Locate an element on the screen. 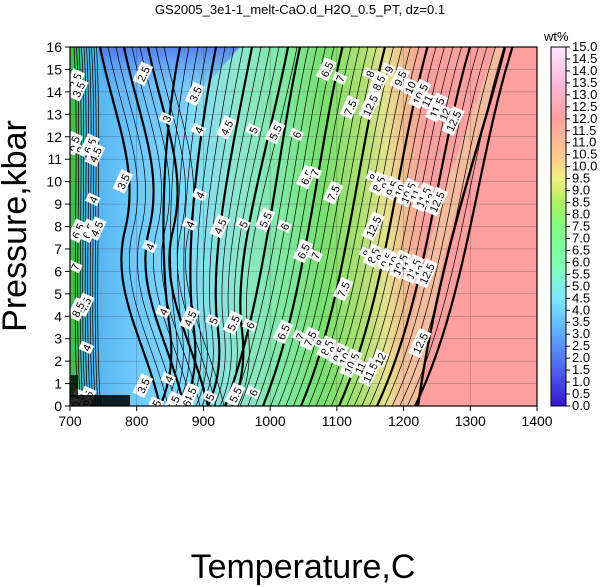 Image resolution: width=608 pixels, height=587 pixels. y-tick-label: 15 is located at coordinates (54, 69).